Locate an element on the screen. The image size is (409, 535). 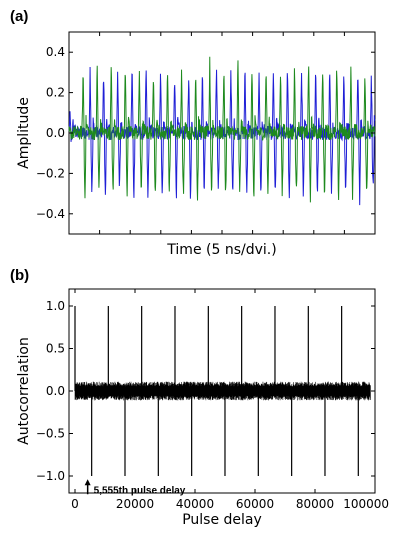
panel-b-ytick-label: −1.0 is located at coordinates (50, 476).